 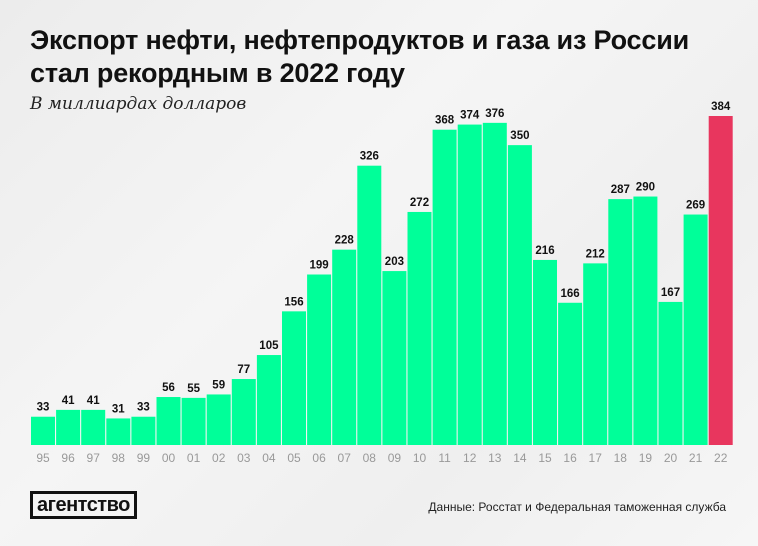 I want to click on data-label-06: 199, so click(x=319, y=266).